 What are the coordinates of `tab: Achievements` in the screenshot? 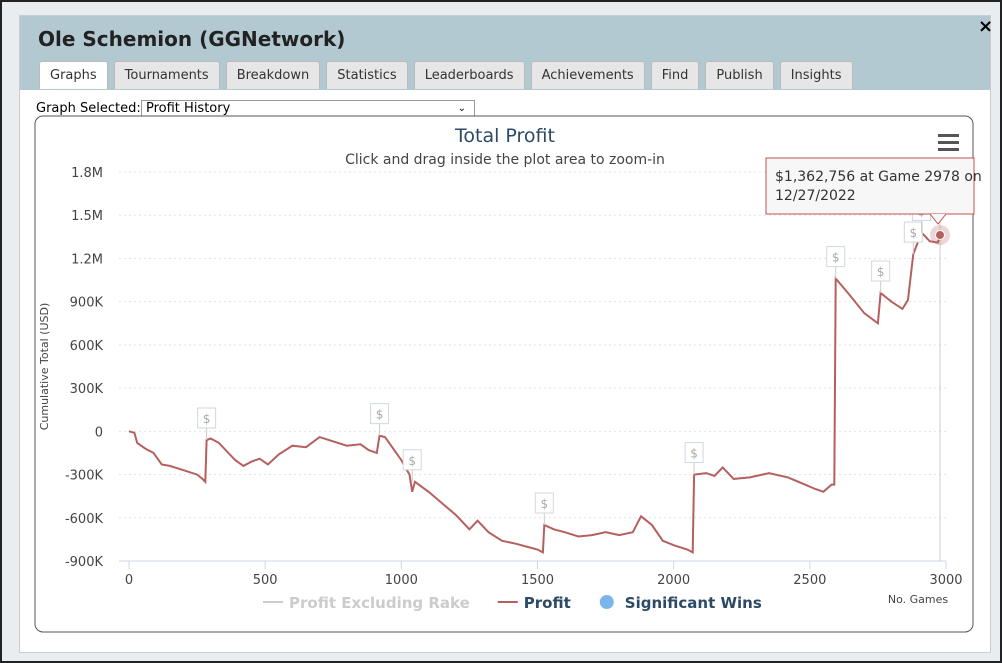 It's located at (587, 75).